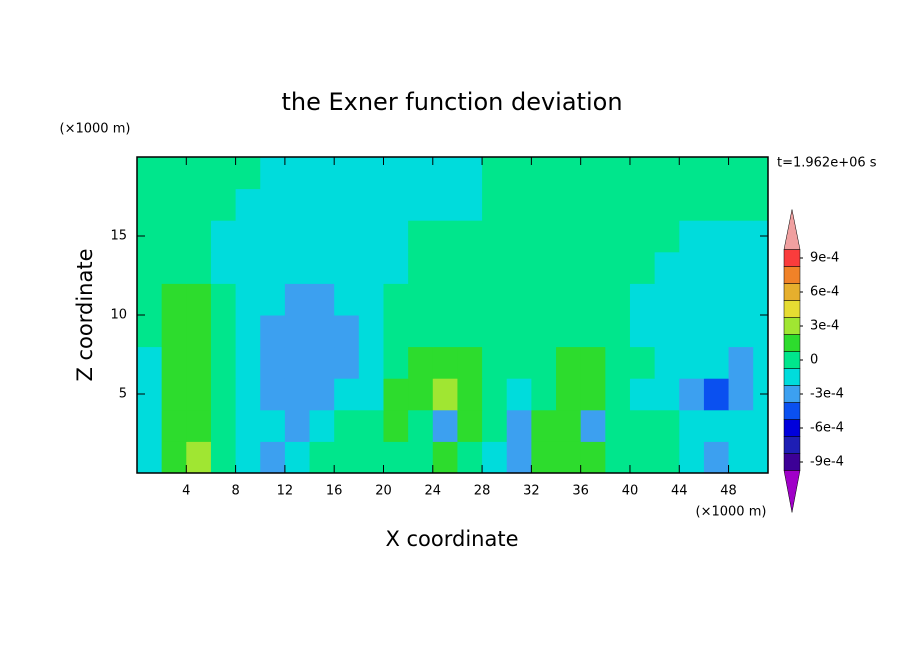  I want to click on y-tick-label: 15, so click(118, 236).